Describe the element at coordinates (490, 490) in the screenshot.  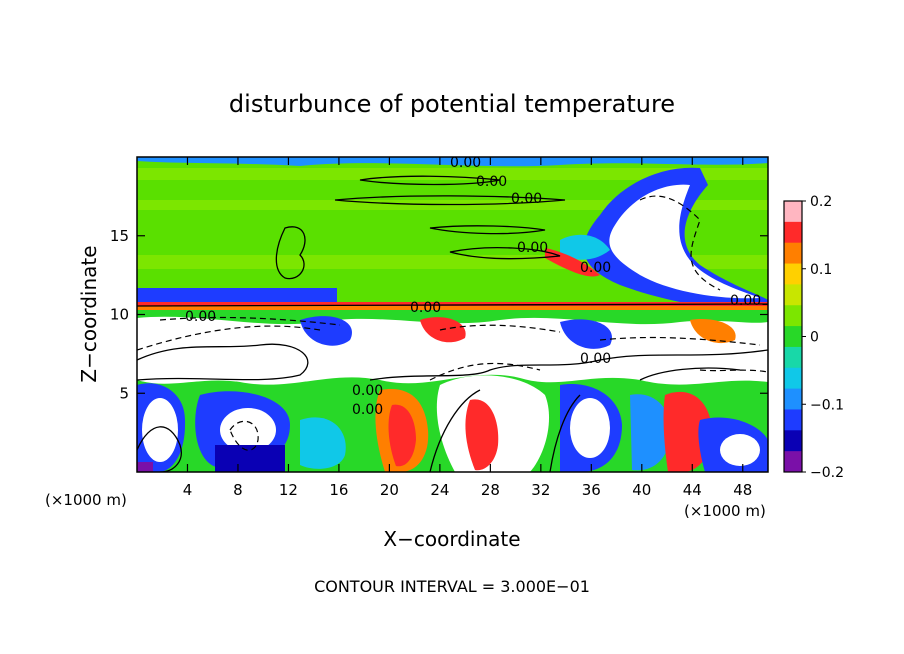
I see `x-tick-label: 28` at that location.